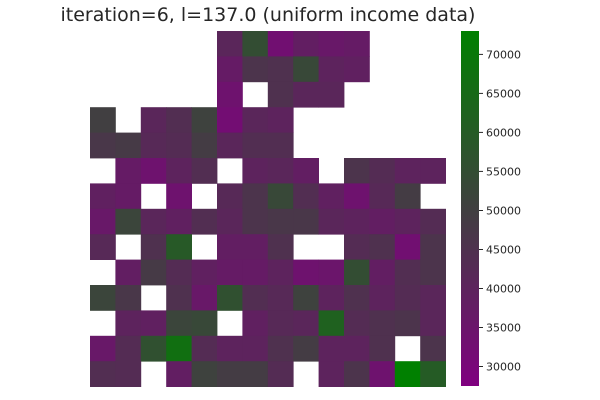 The height and width of the screenshot is (400, 600). Describe the element at coordinates (503, 328) in the screenshot. I see `colorbar-tick-label: 35000` at that location.